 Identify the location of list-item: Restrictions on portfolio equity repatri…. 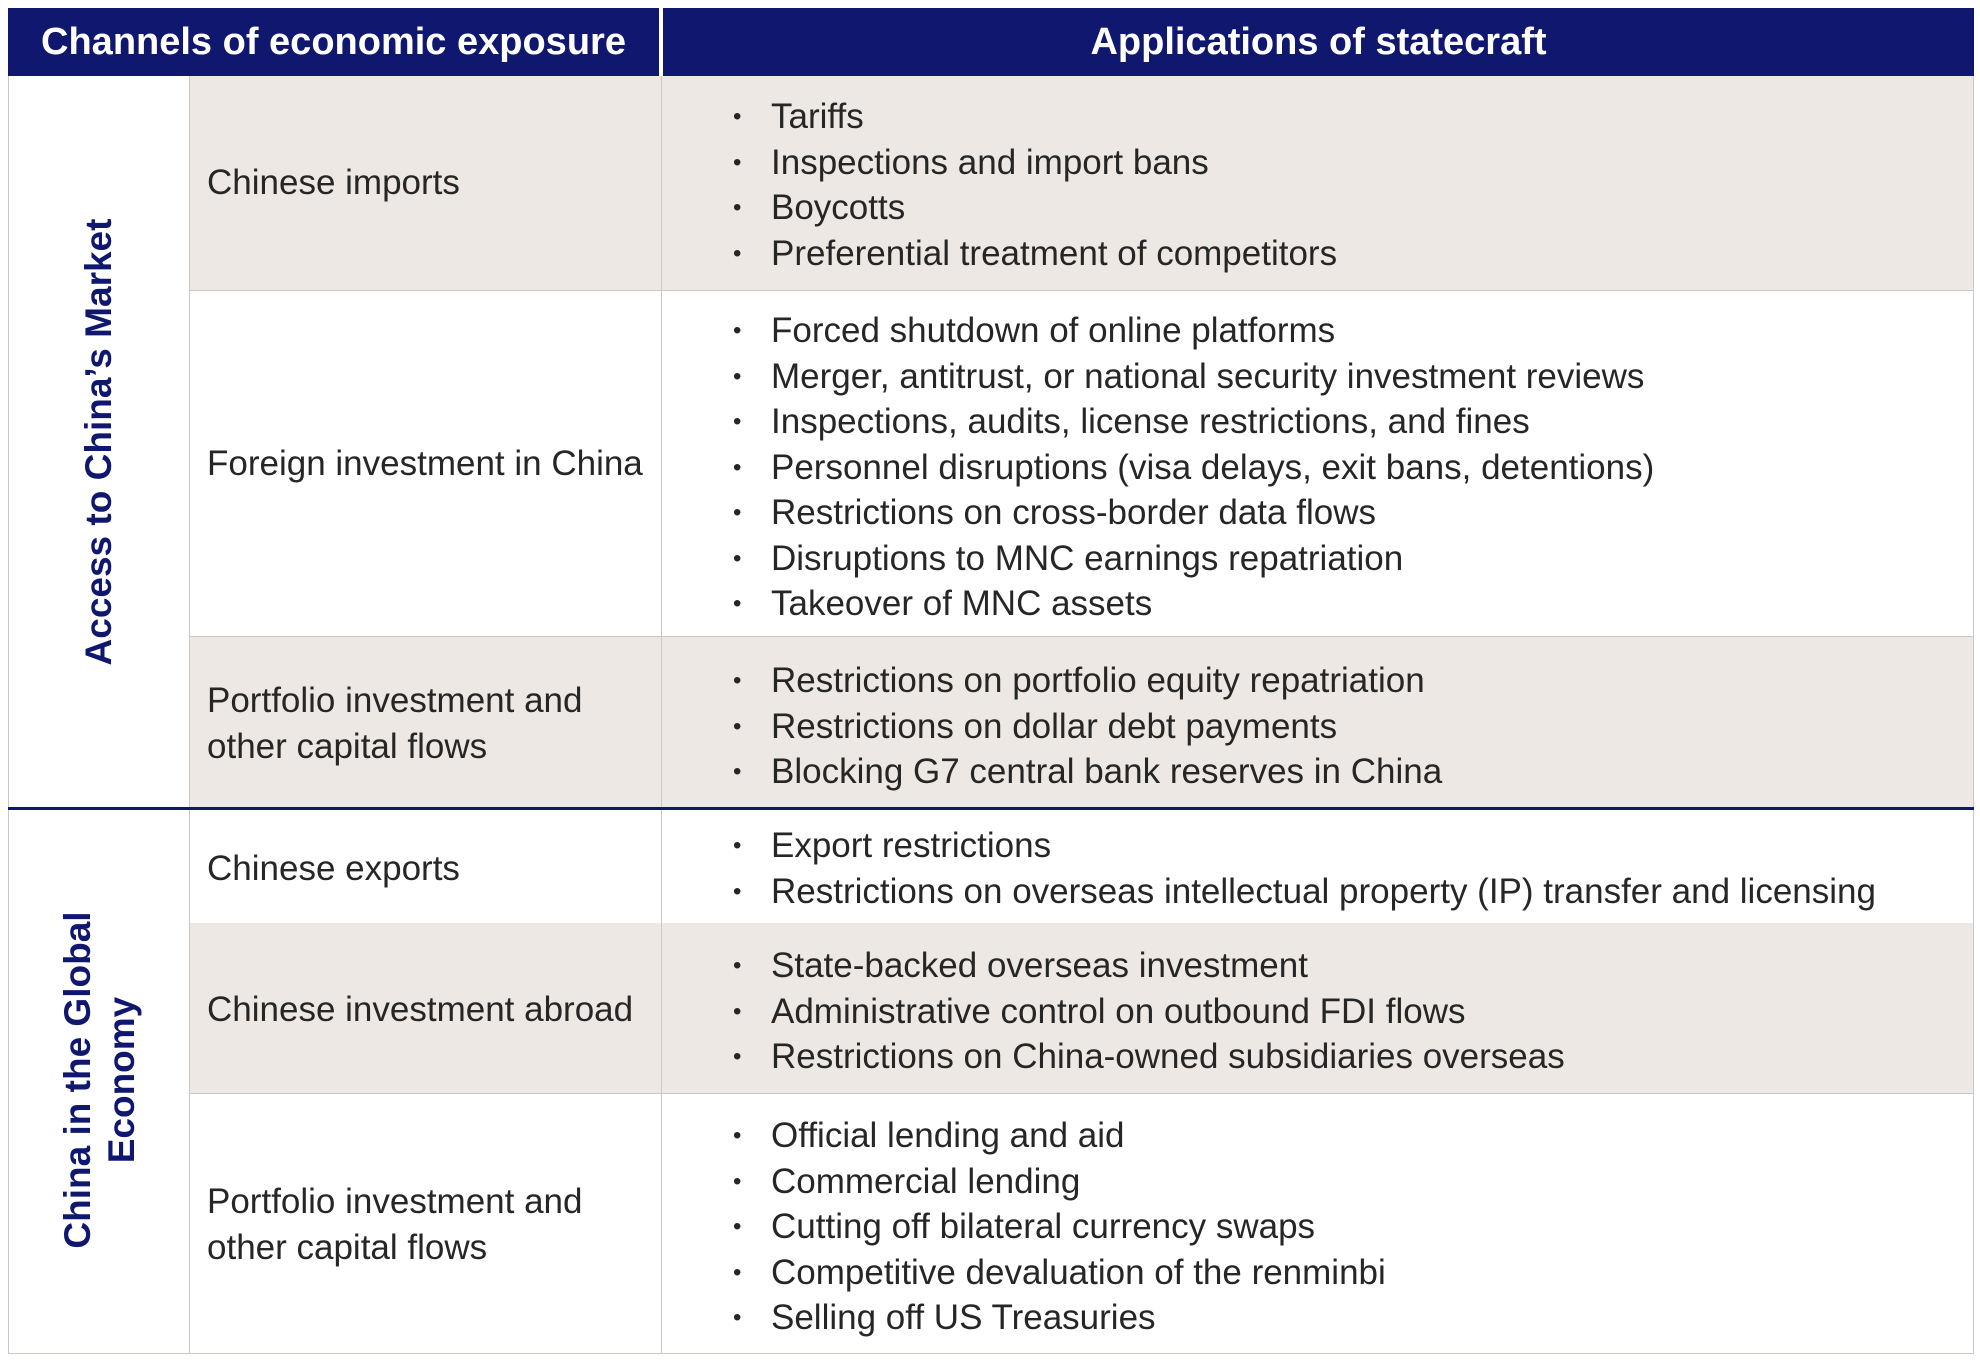
(1086, 681).